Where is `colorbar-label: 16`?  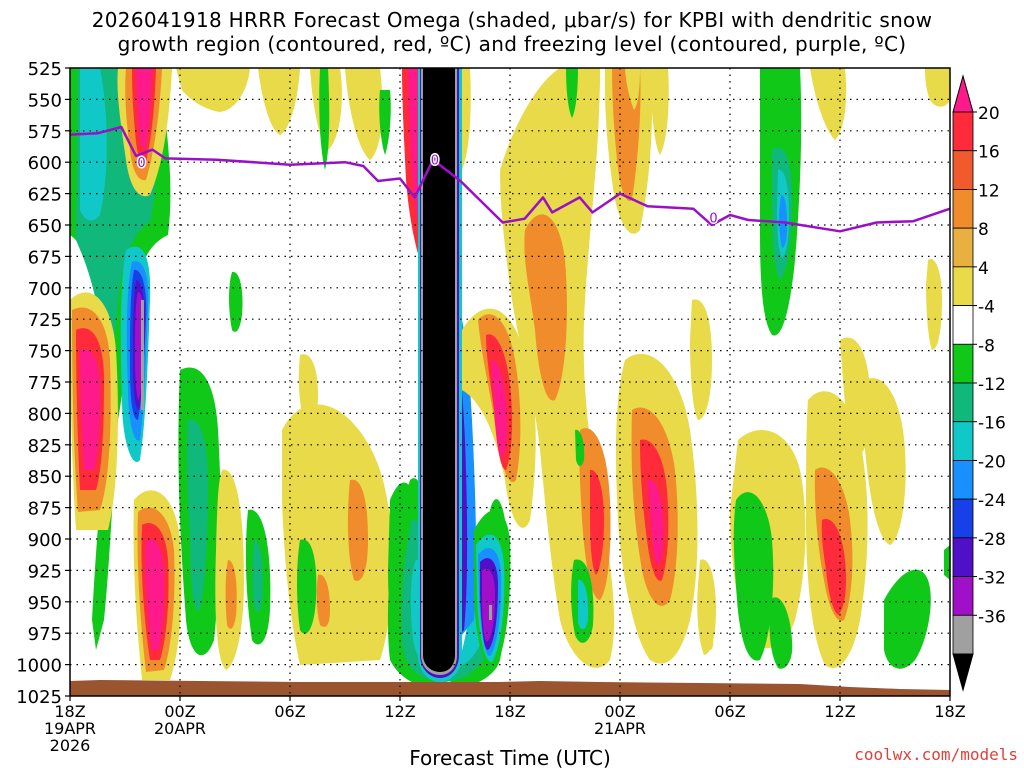
colorbar-label: 16 is located at coordinates (989, 153).